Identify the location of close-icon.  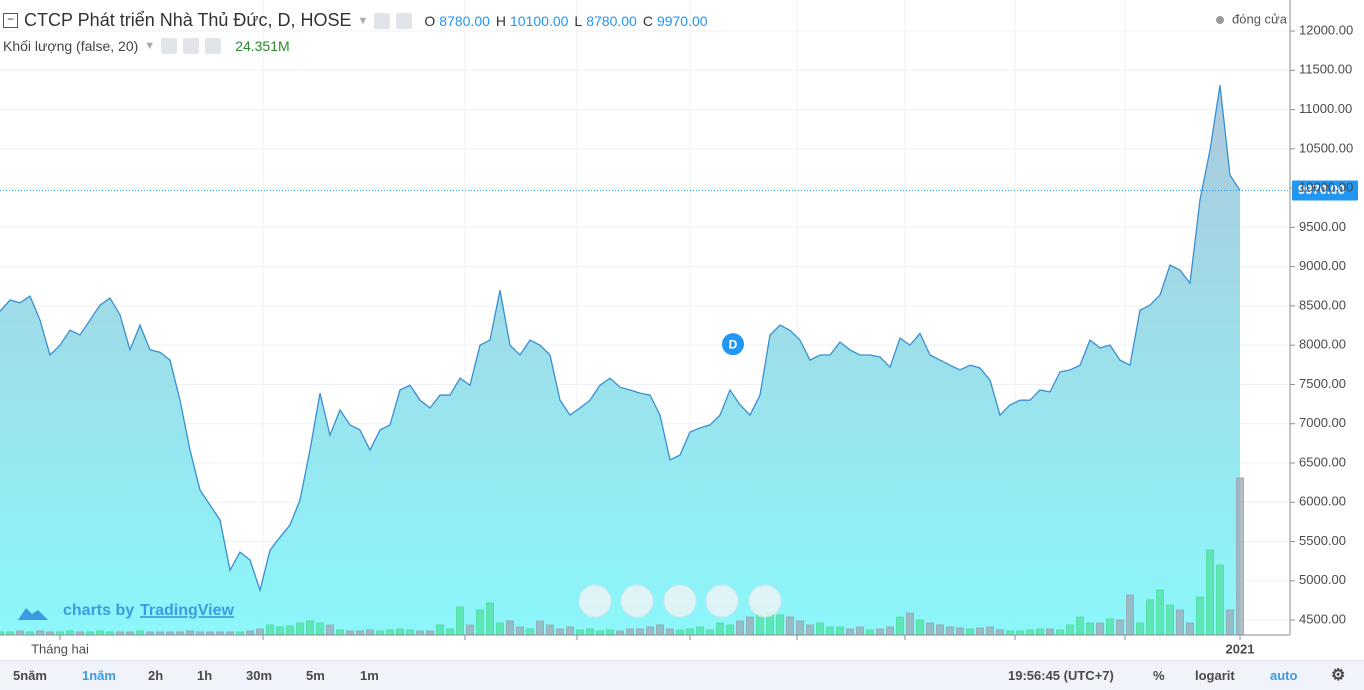
(213, 46).